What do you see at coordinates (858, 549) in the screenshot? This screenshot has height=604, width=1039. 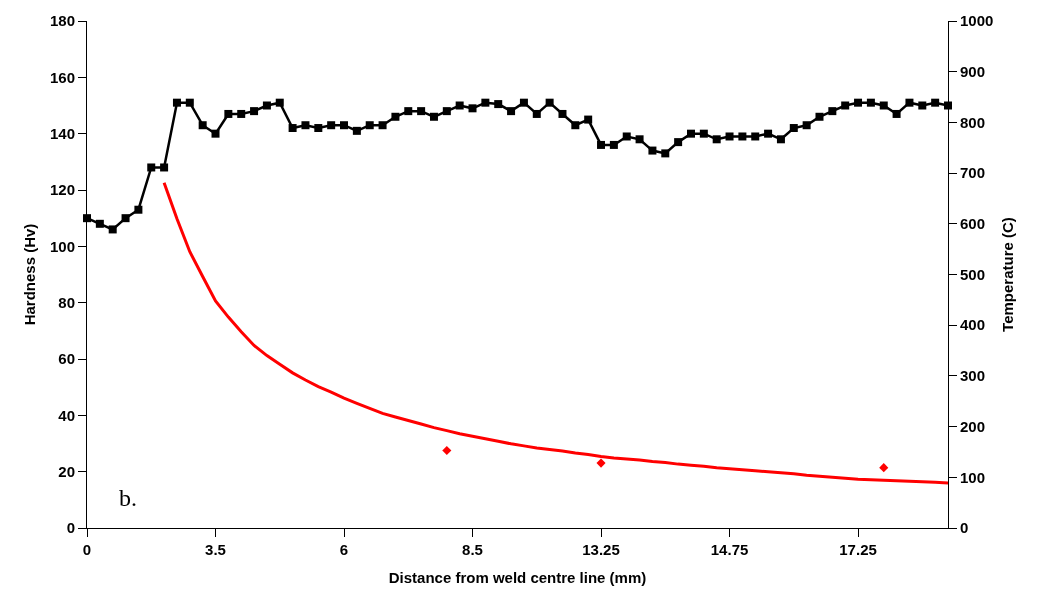 I see `x-tick-label: 17.25` at bounding box center [858, 549].